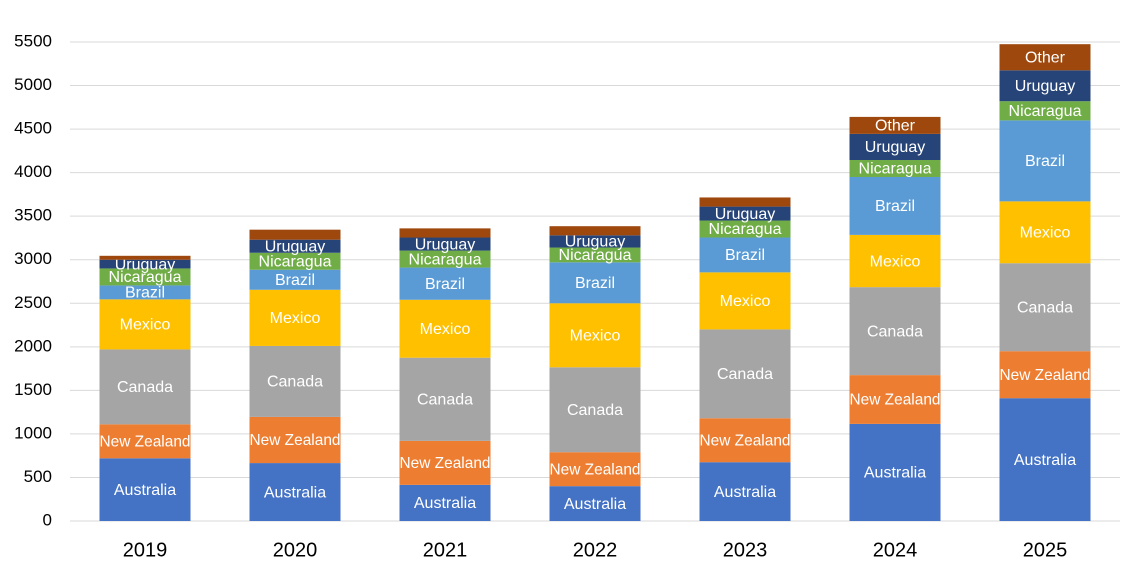 The height and width of the screenshot is (574, 1135). Describe the element at coordinates (745, 550) in the screenshot. I see `x-tick-label: 2023` at that location.